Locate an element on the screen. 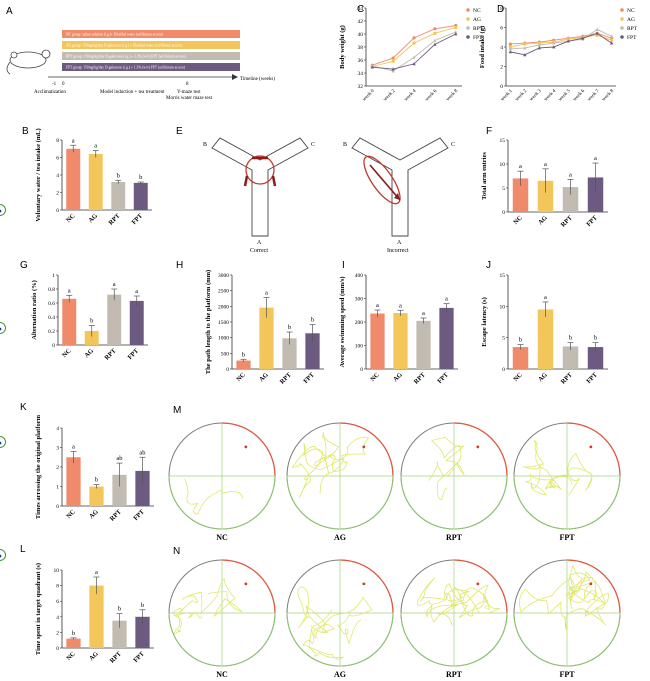 The height and width of the screenshot is (681, 650). y-tick-label: 15 is located at coordinates (503, 276).